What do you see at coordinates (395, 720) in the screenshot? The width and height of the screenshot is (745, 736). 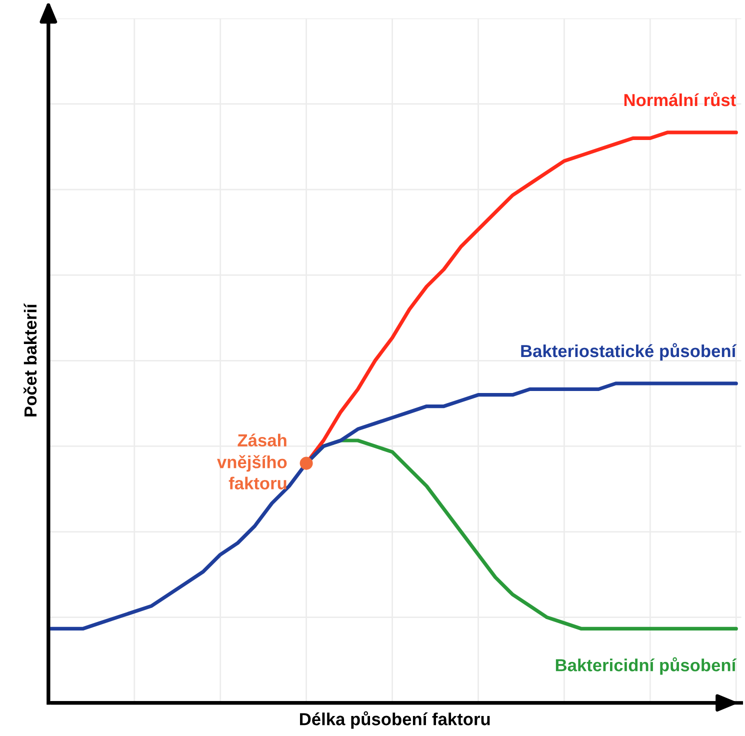 I see `x-axis-title: Délka působení faktoru` at bounding box center [395, 720].